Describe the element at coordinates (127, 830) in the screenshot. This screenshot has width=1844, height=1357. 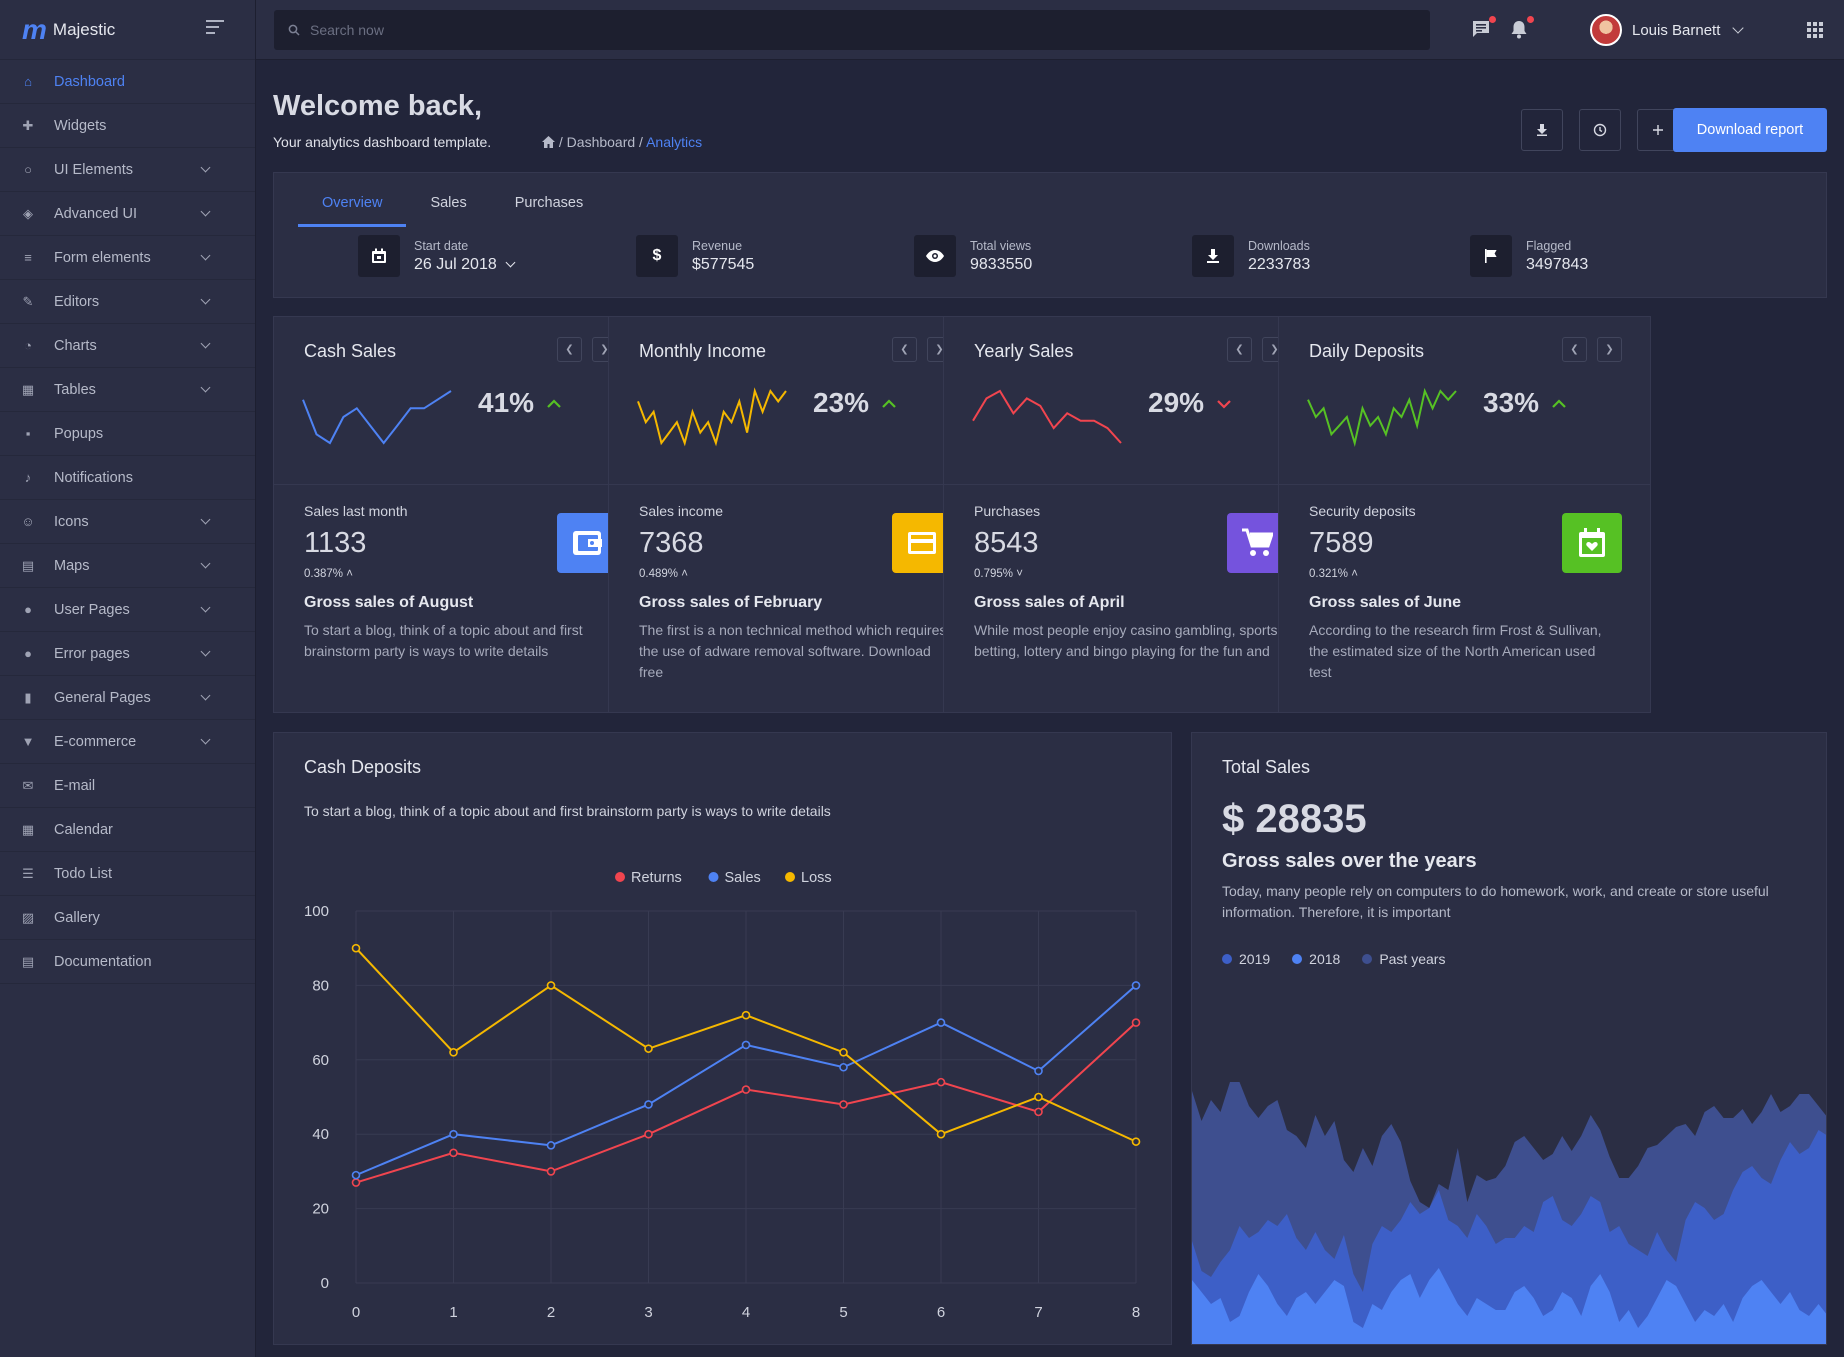
I see `sidebar-item-calendar: ▦ Calendar` at that location.